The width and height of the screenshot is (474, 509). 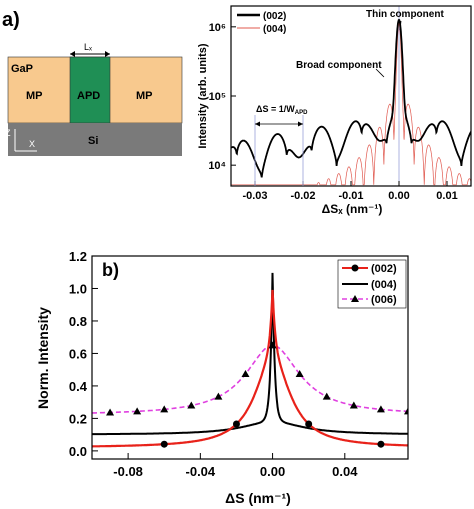 I want to click on chart-b-ylabel: Norm. Intensity, so click(x=43, y=358).